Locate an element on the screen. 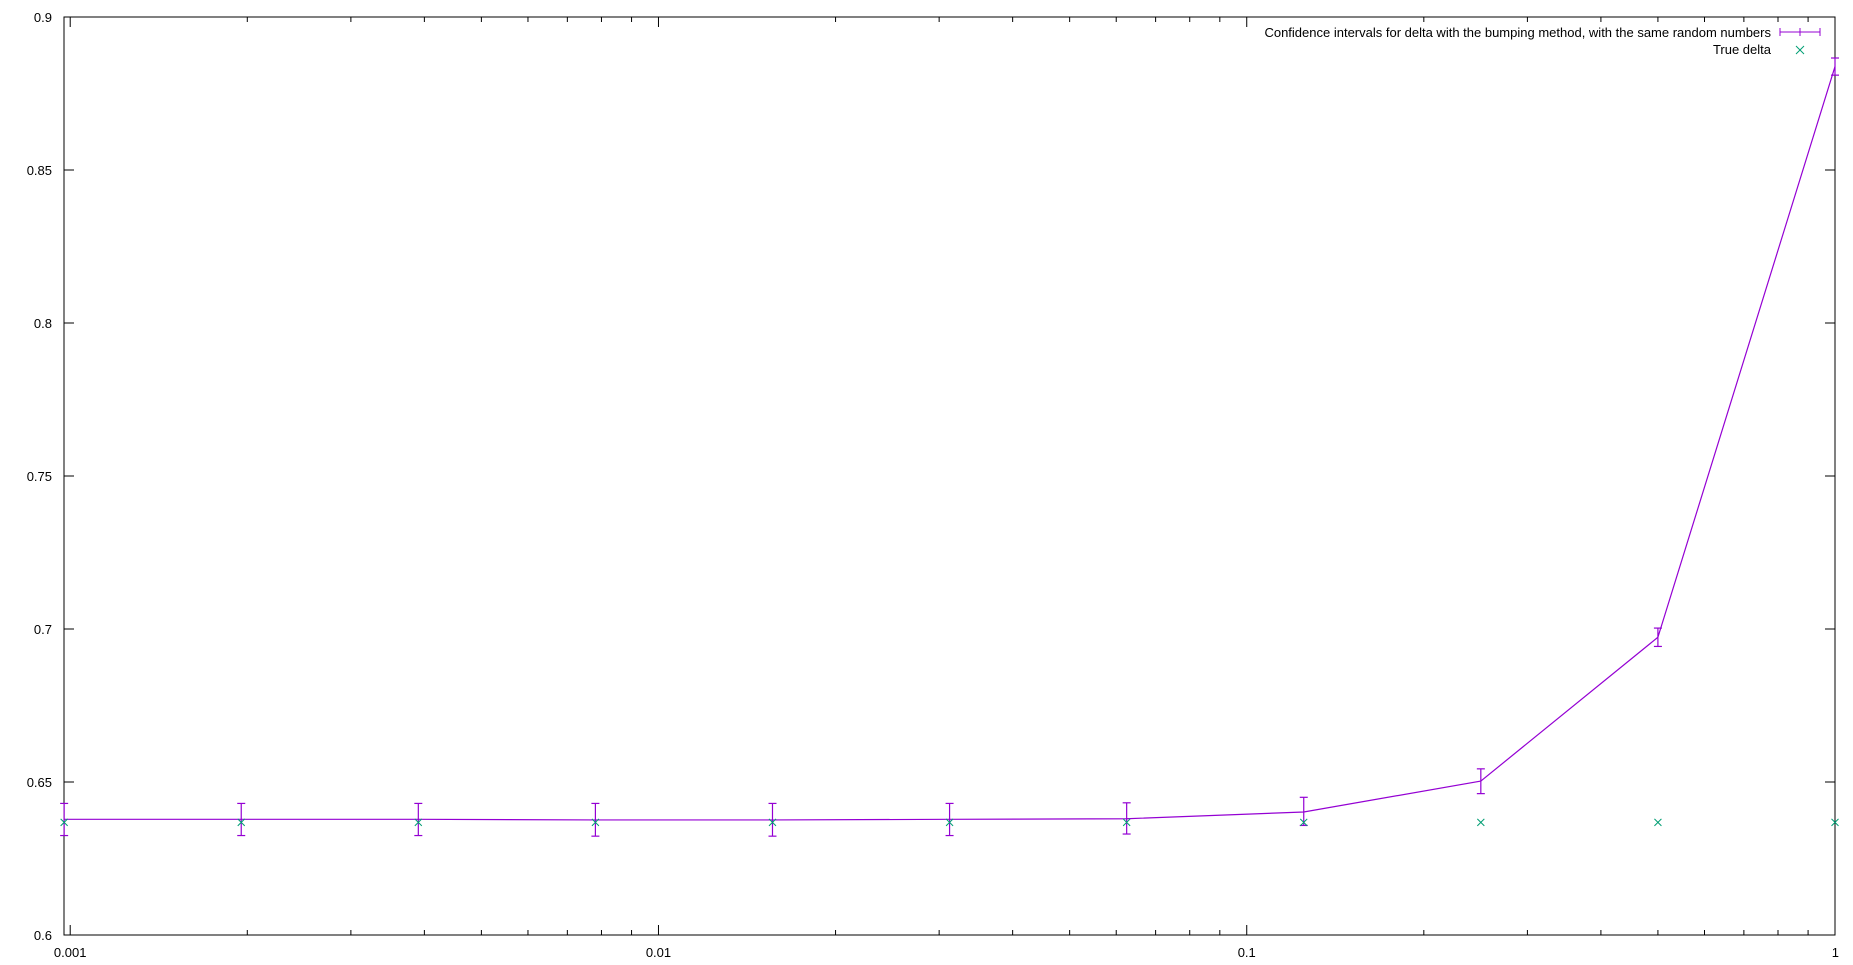 Image resolution: width=1853 pixels, height=965 pixels. y-tick-label: 0.65 is located at coordinates (39, 782).